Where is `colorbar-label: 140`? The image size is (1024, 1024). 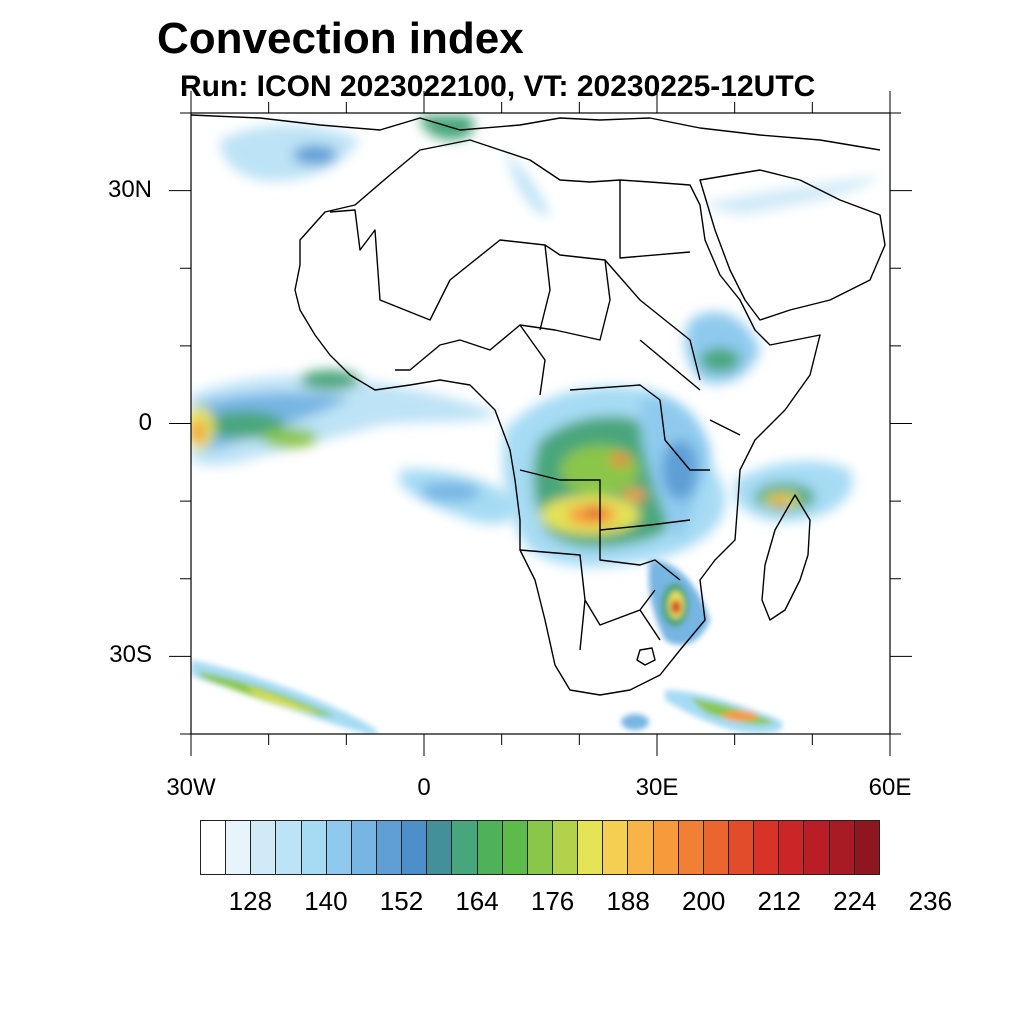 colorbar-label: 140 is located at coordinates (326, 901).